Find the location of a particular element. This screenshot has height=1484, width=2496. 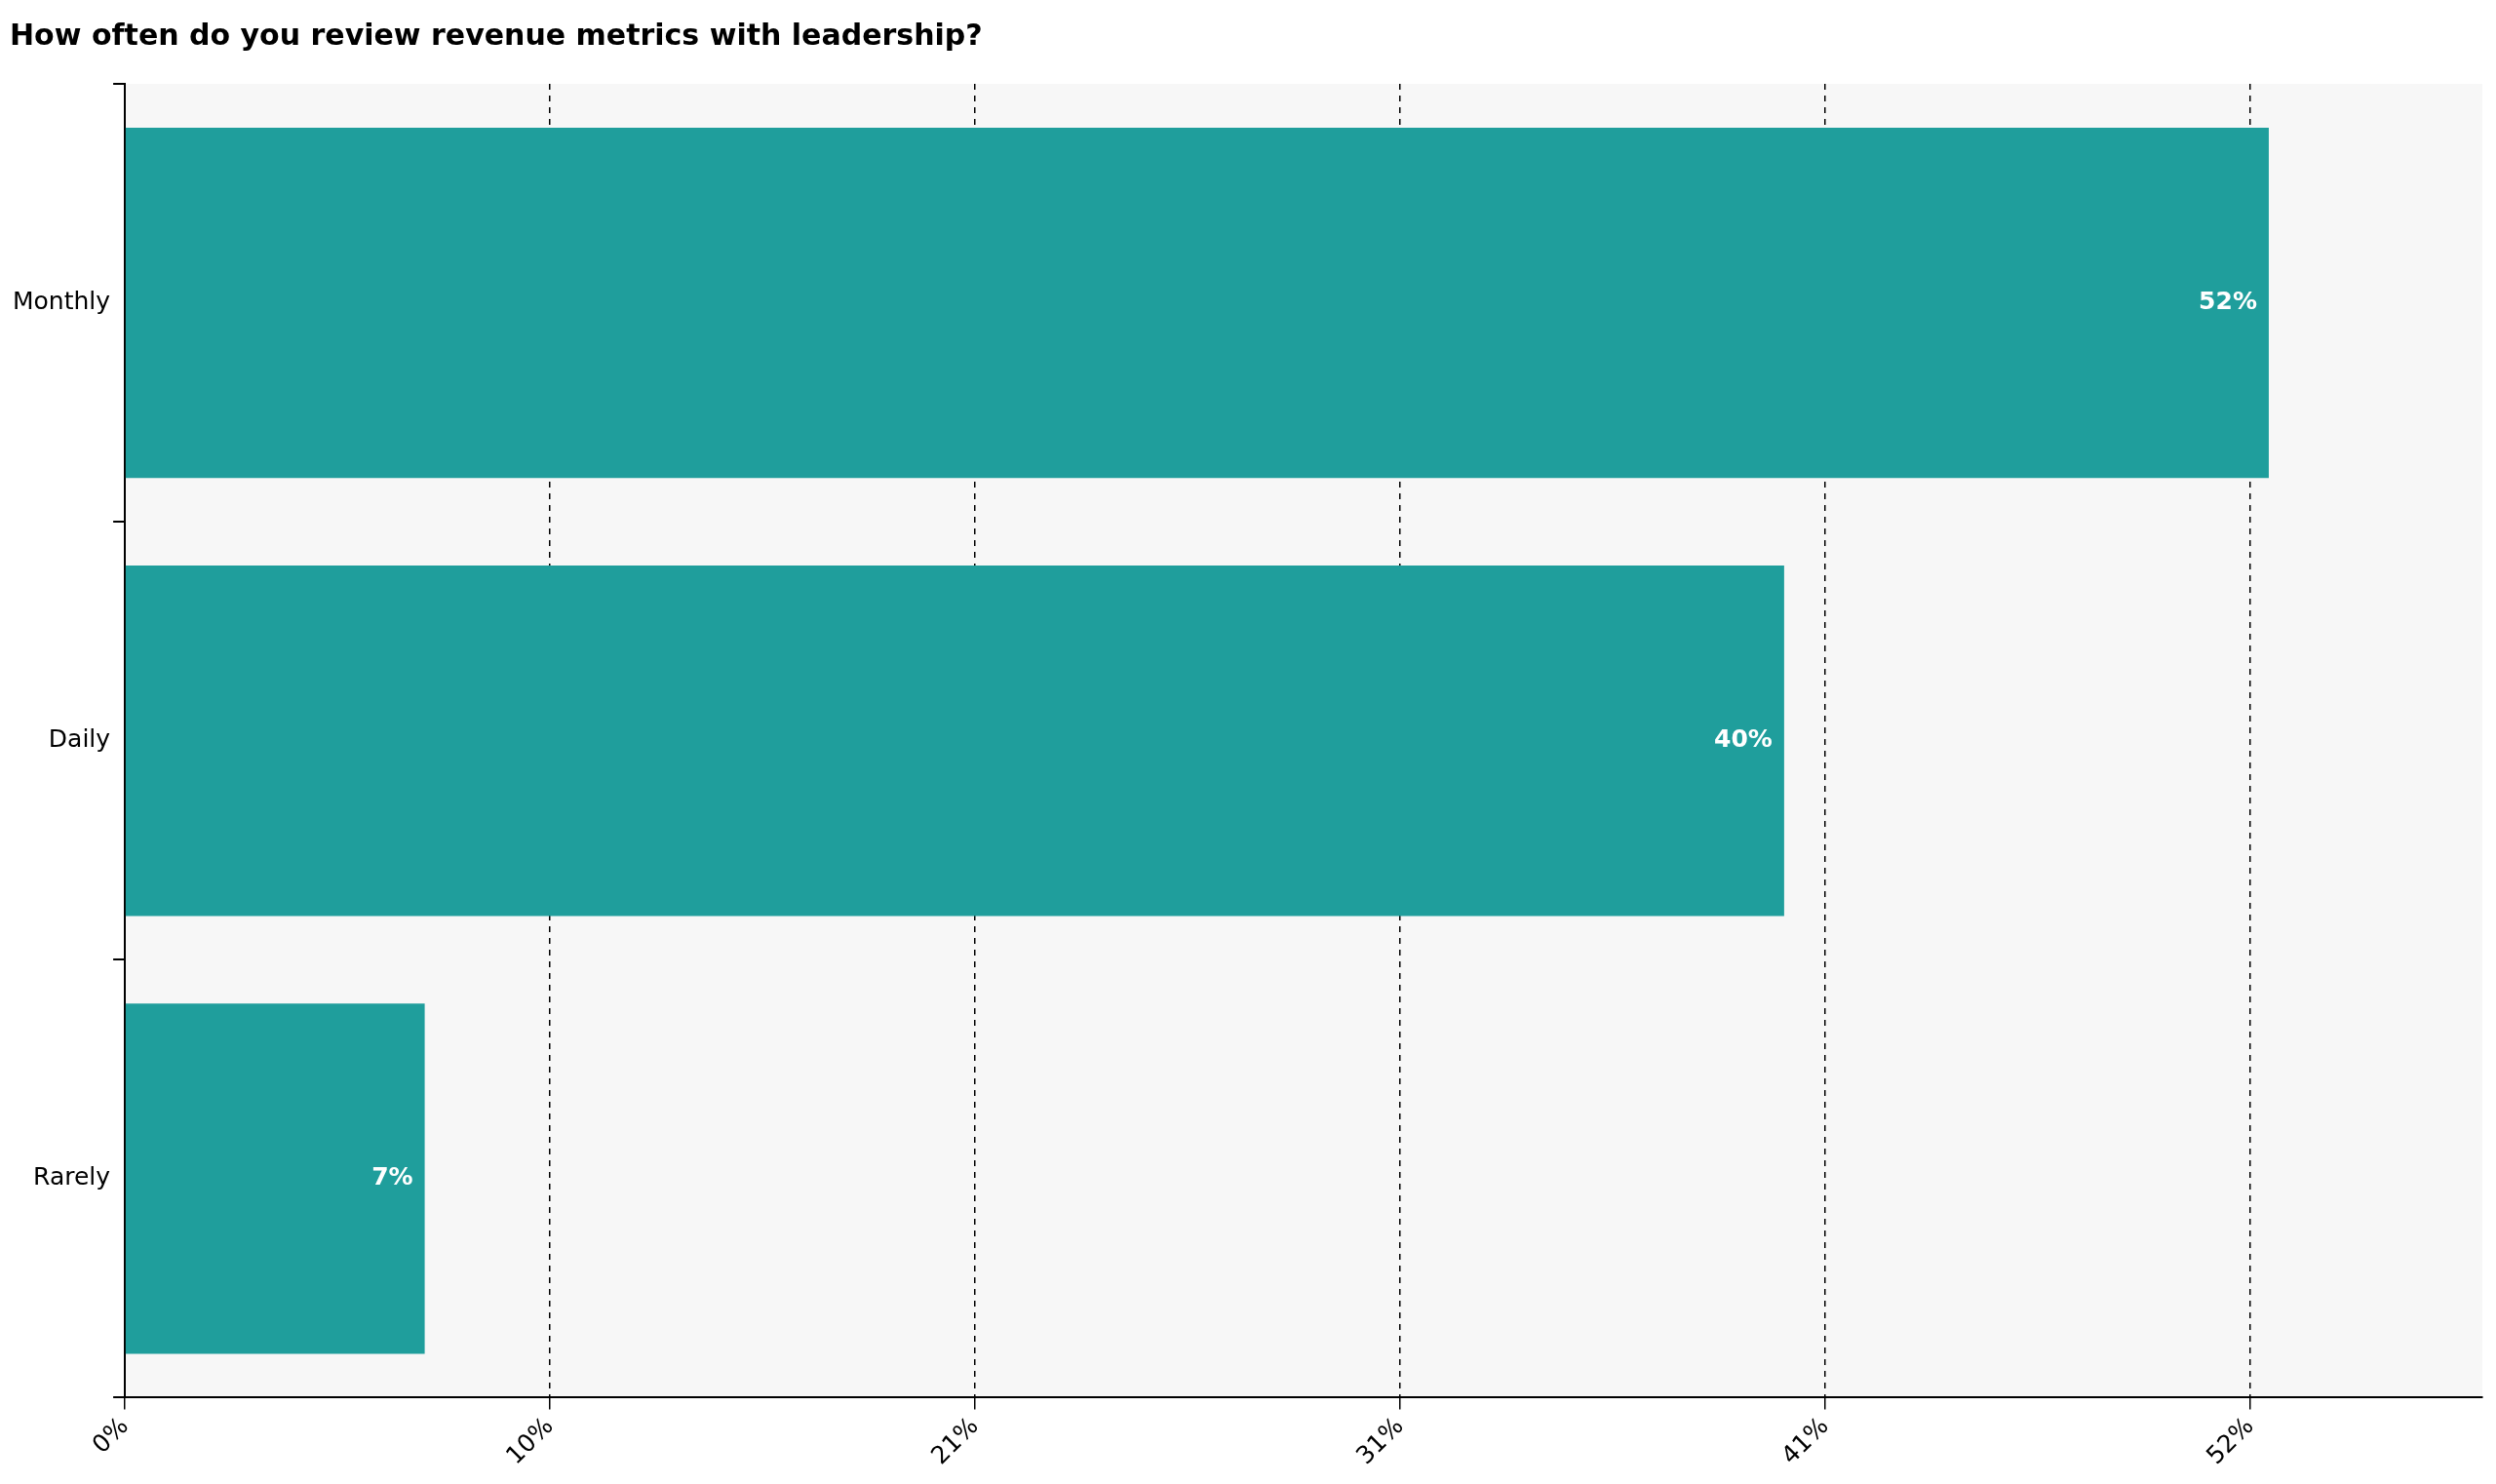

data-label: 40% is located at coordinates (1743, 739).